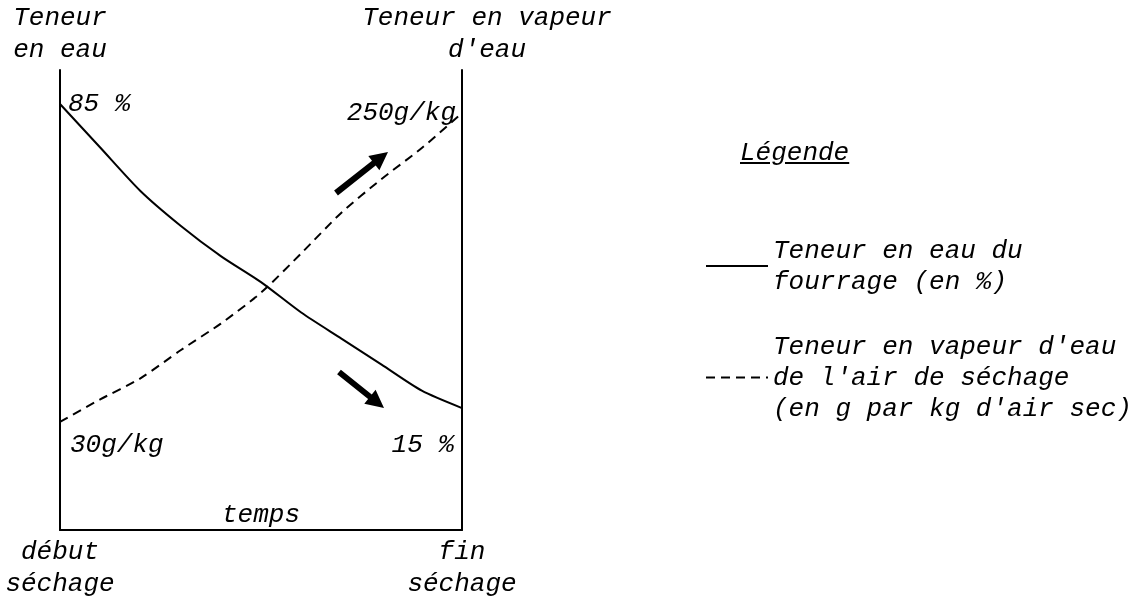 This screenshot has height=610, width=1143. Describe the element at coordinates (952, 377) in the screenshot. I see `legend-label: Teneur en vapeur d'eau de l'air de séchage (en g par kg d'air sec)` at that location.